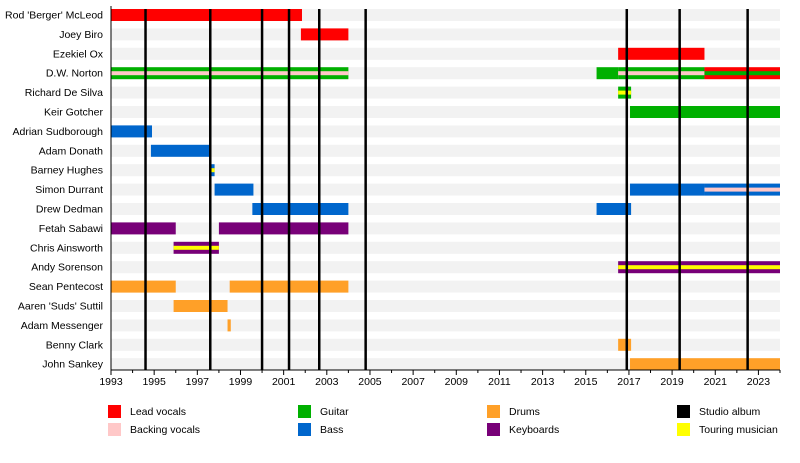 Image resolution: width=800 pixels, height=463 pixels. I want to click on bar-stripe-guitar, so click(742, 73).